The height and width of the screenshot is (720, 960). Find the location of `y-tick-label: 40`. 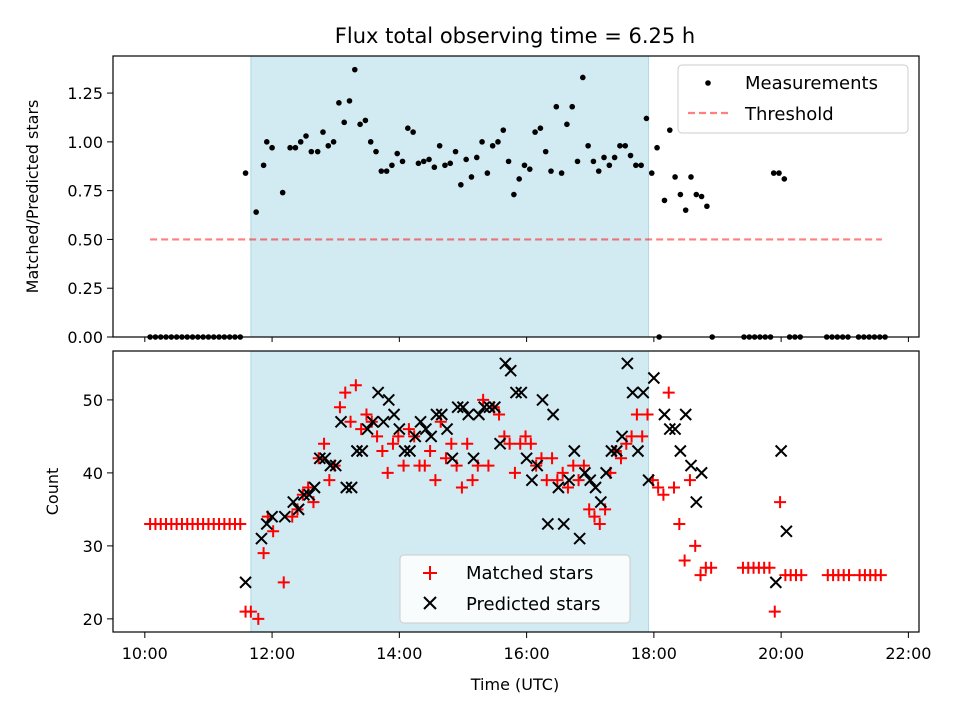

y-tick-label: 40 is located at coordinates (93, 473).